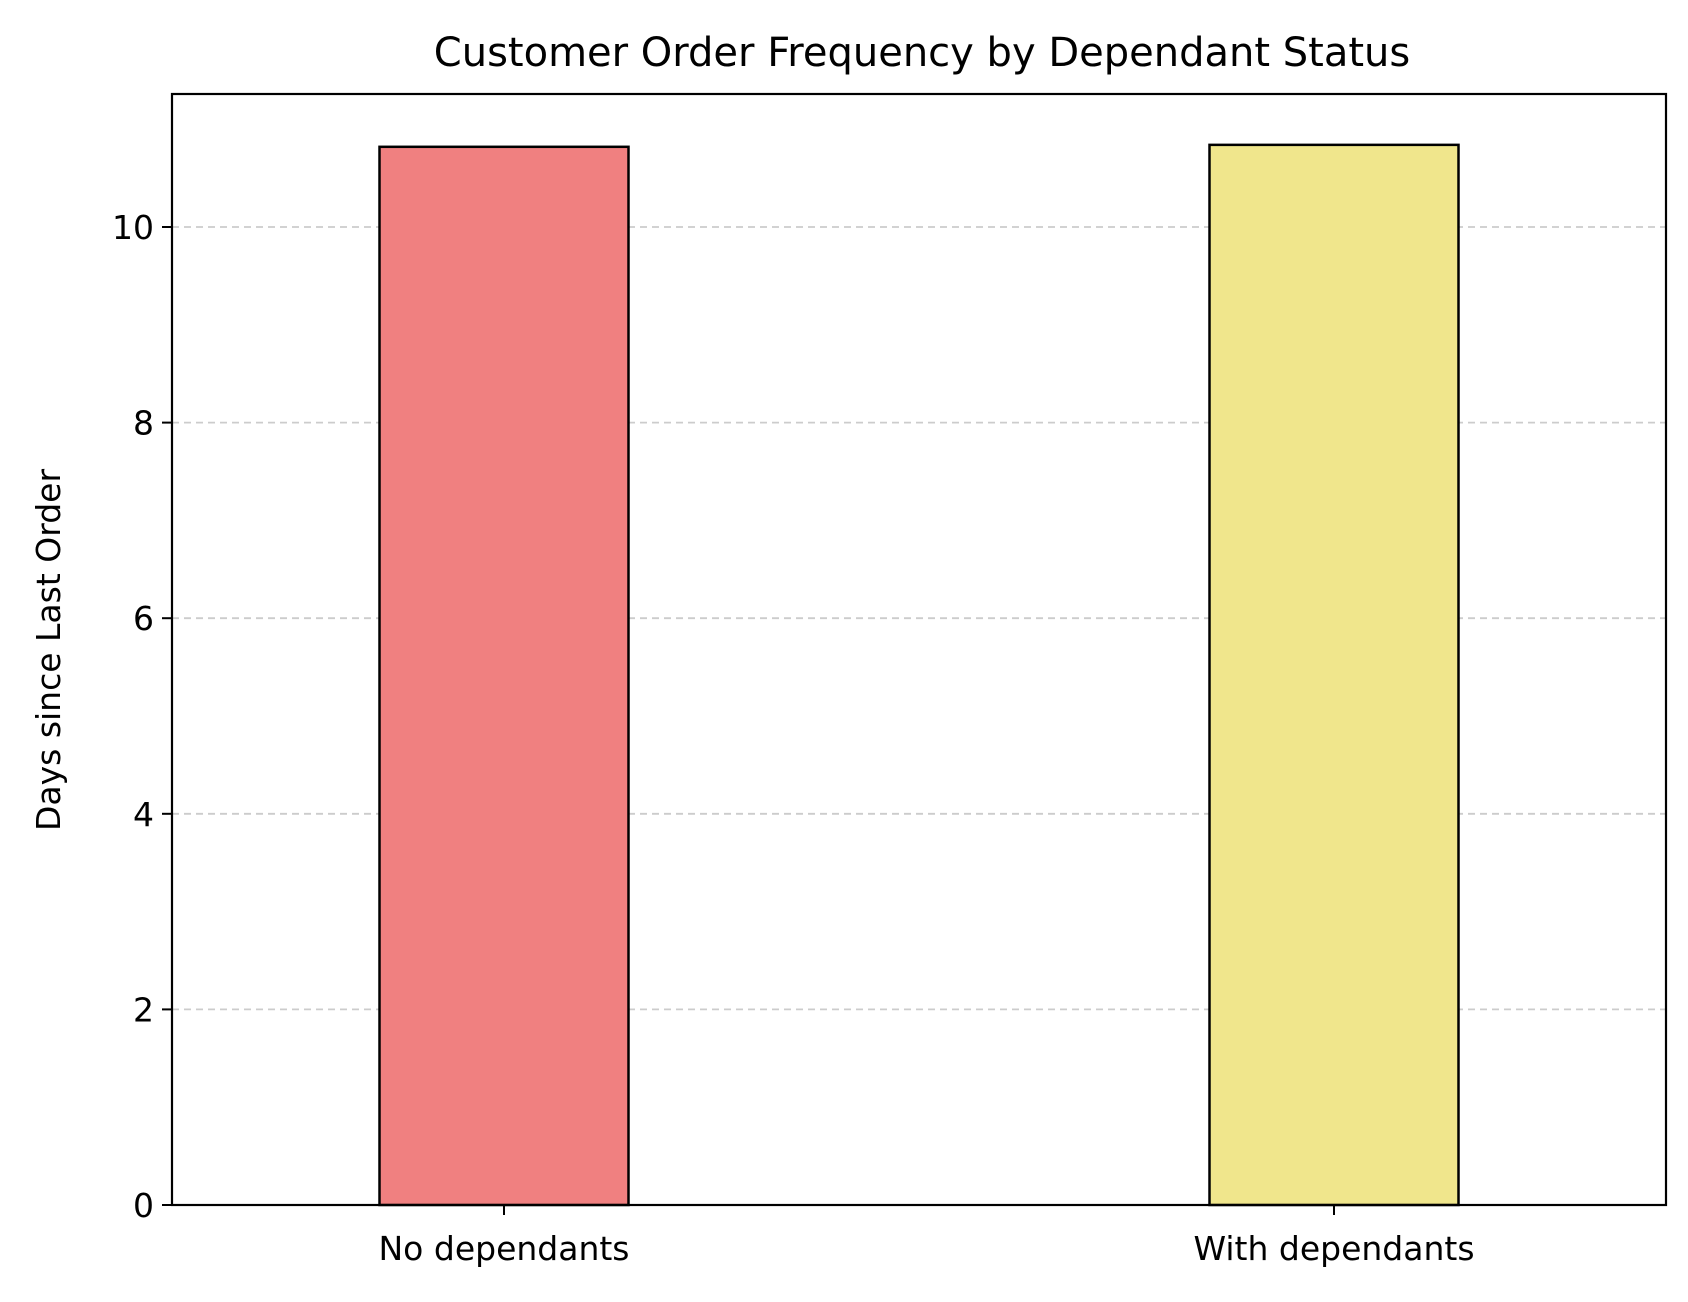 The width and height of the screenshot is (1688, 1302). I want to click on y-tick-label: 8, so click(143, 423).